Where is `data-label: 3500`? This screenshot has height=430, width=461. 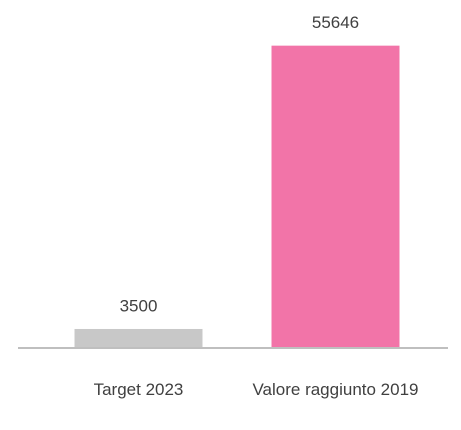
data-label: 3500 is located at coordinates (139, 305).